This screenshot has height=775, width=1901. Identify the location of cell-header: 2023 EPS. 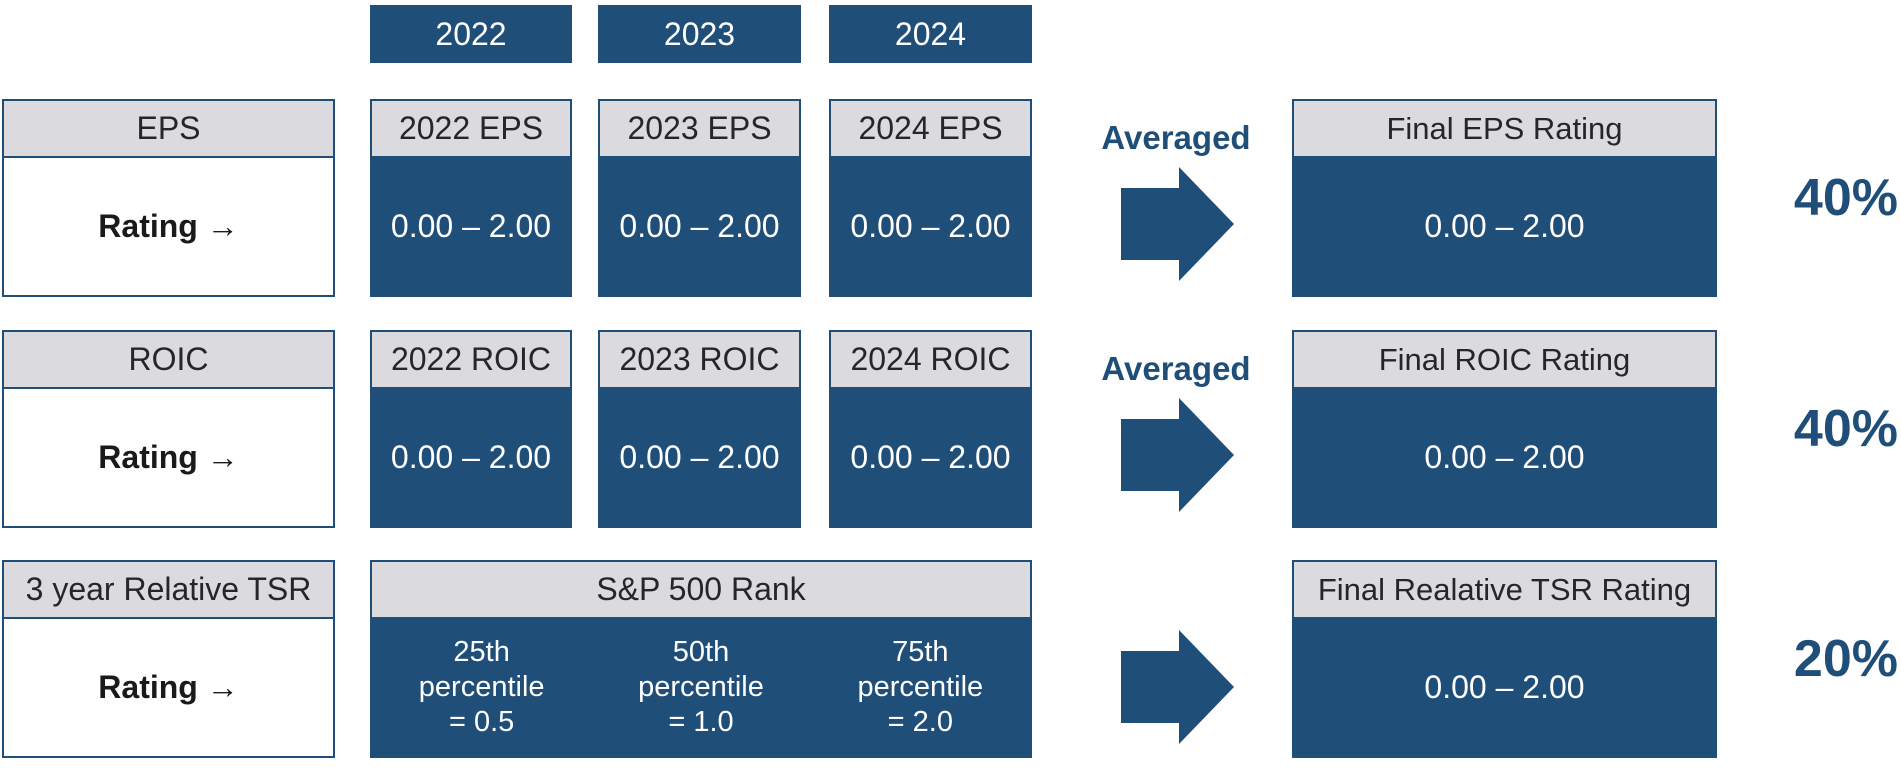
(699, 129).